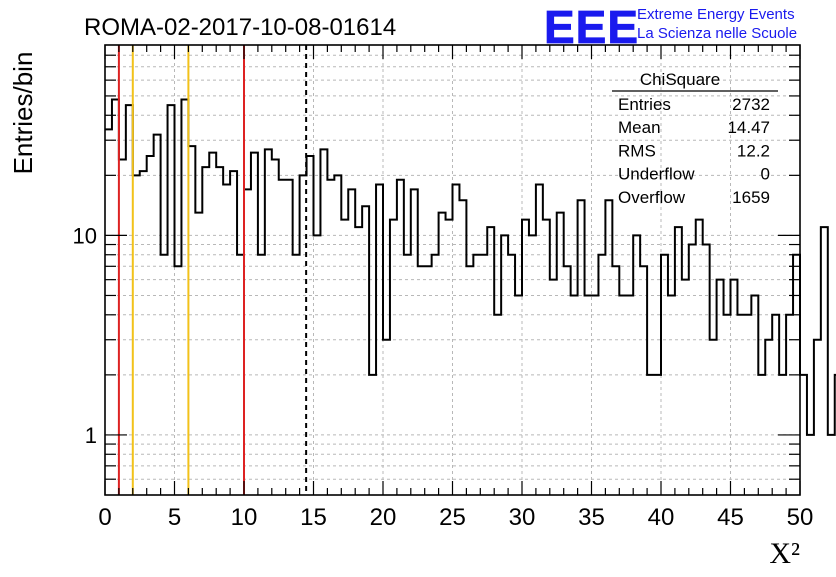 This screenshot has height=577, width=836. Describe the element at coordinates (639, 127) in the screenshot. I see `stats-label: Mean` at that location.